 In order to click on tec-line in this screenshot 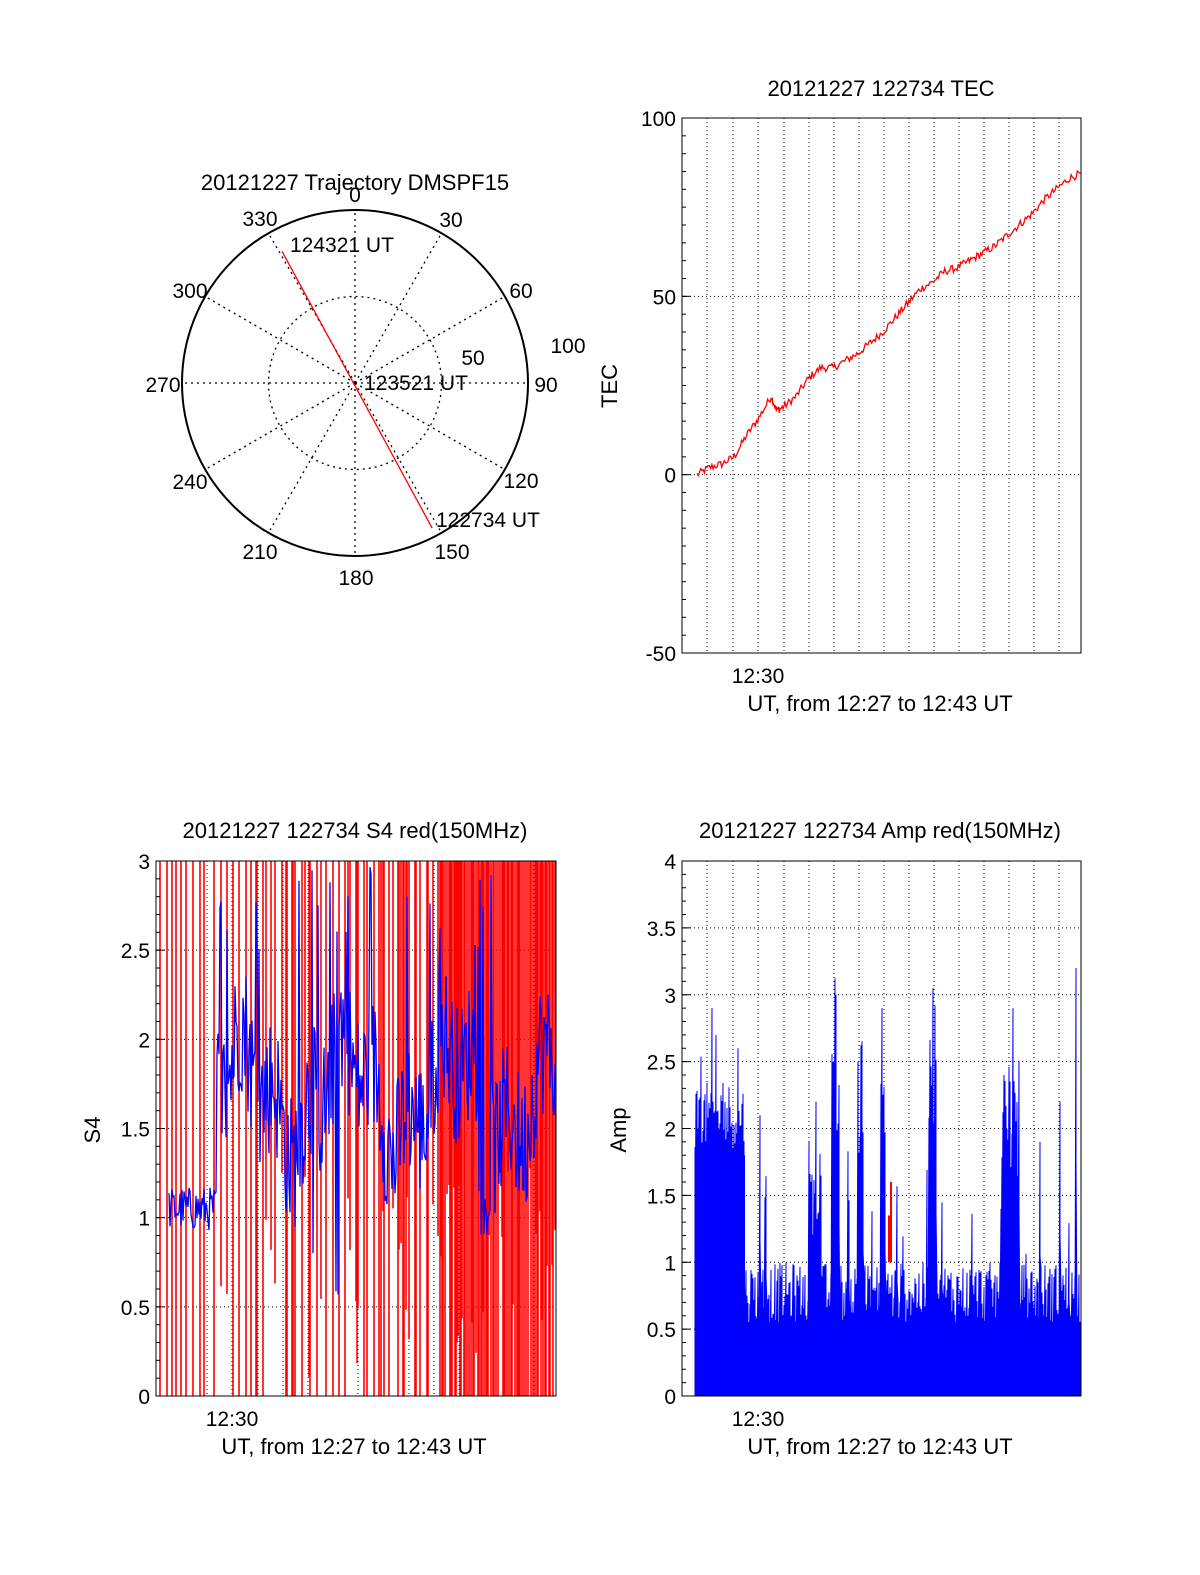, I will do `click(889, 323)`.